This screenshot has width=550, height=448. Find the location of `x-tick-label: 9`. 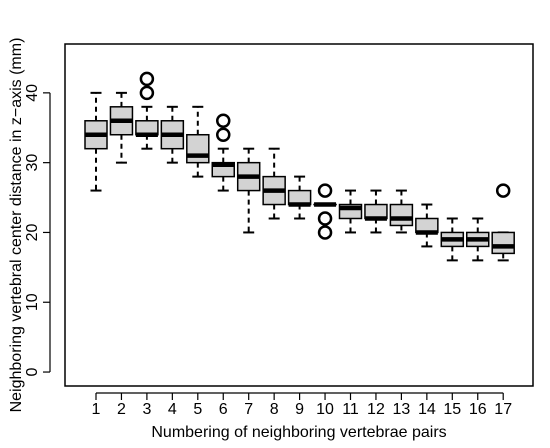

x-tick-label: 9 is located at coordinates (299, 409).